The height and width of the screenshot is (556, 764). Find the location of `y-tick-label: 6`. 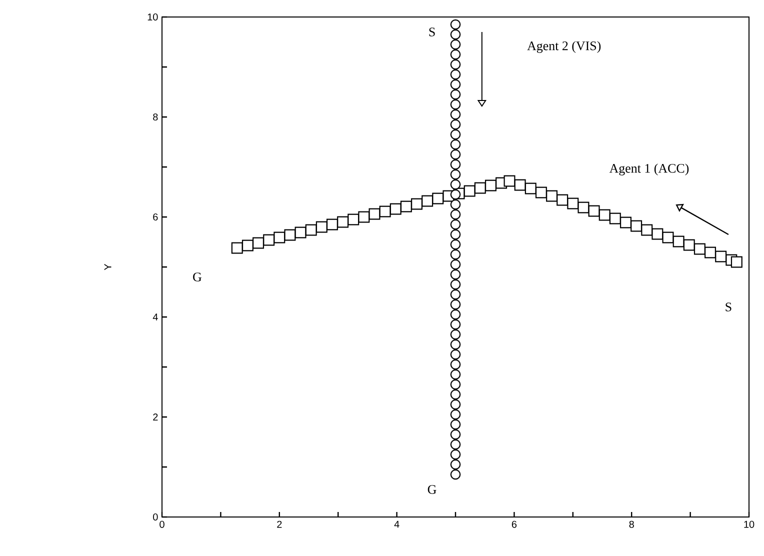

y-tick-label: 6 is located at coordinates (155, 217).